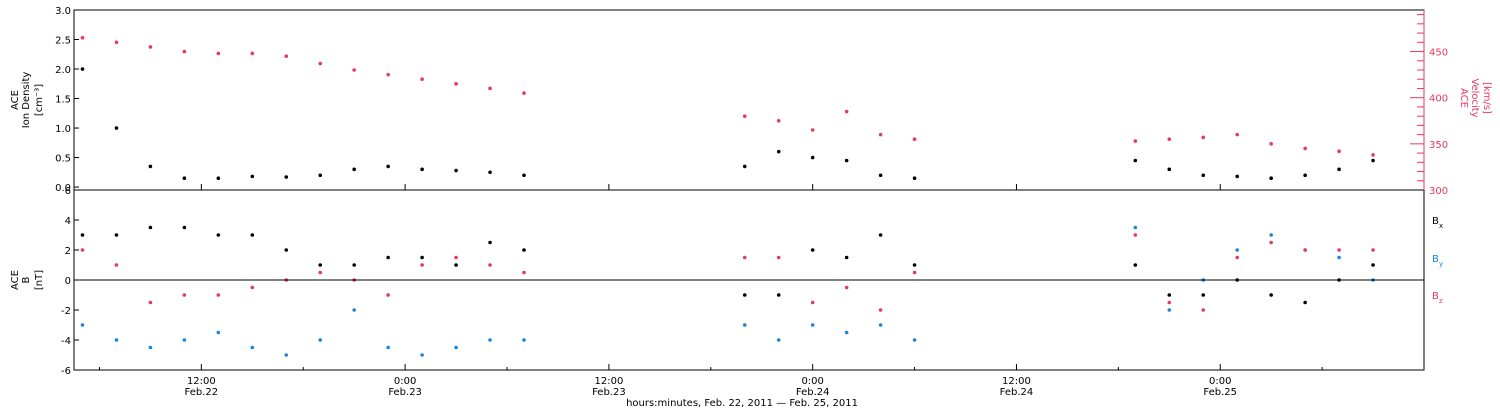 The image size is (1500, 410). I want to click on x-tick-date-3: Feb.24, so click(813, 392).